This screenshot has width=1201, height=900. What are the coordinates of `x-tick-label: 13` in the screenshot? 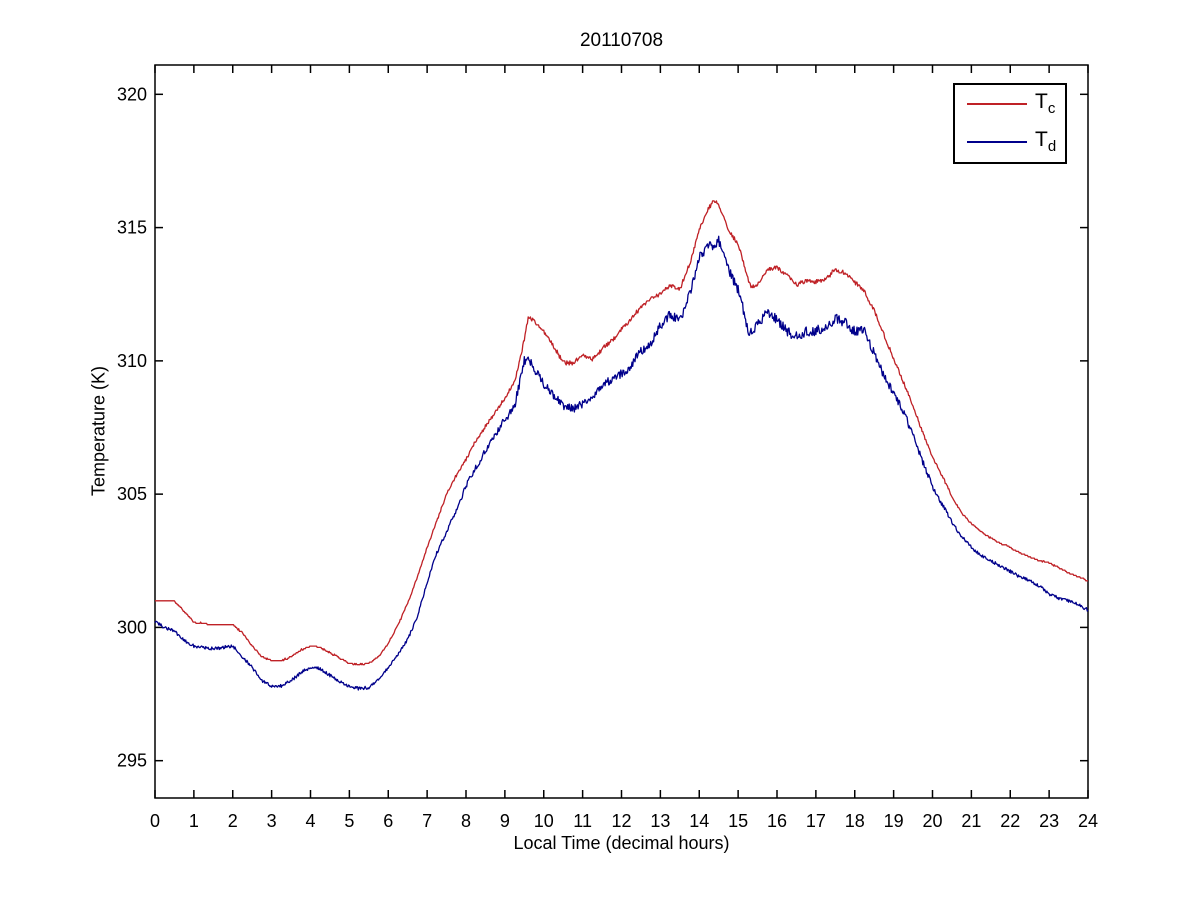 It's located at (660, 821).